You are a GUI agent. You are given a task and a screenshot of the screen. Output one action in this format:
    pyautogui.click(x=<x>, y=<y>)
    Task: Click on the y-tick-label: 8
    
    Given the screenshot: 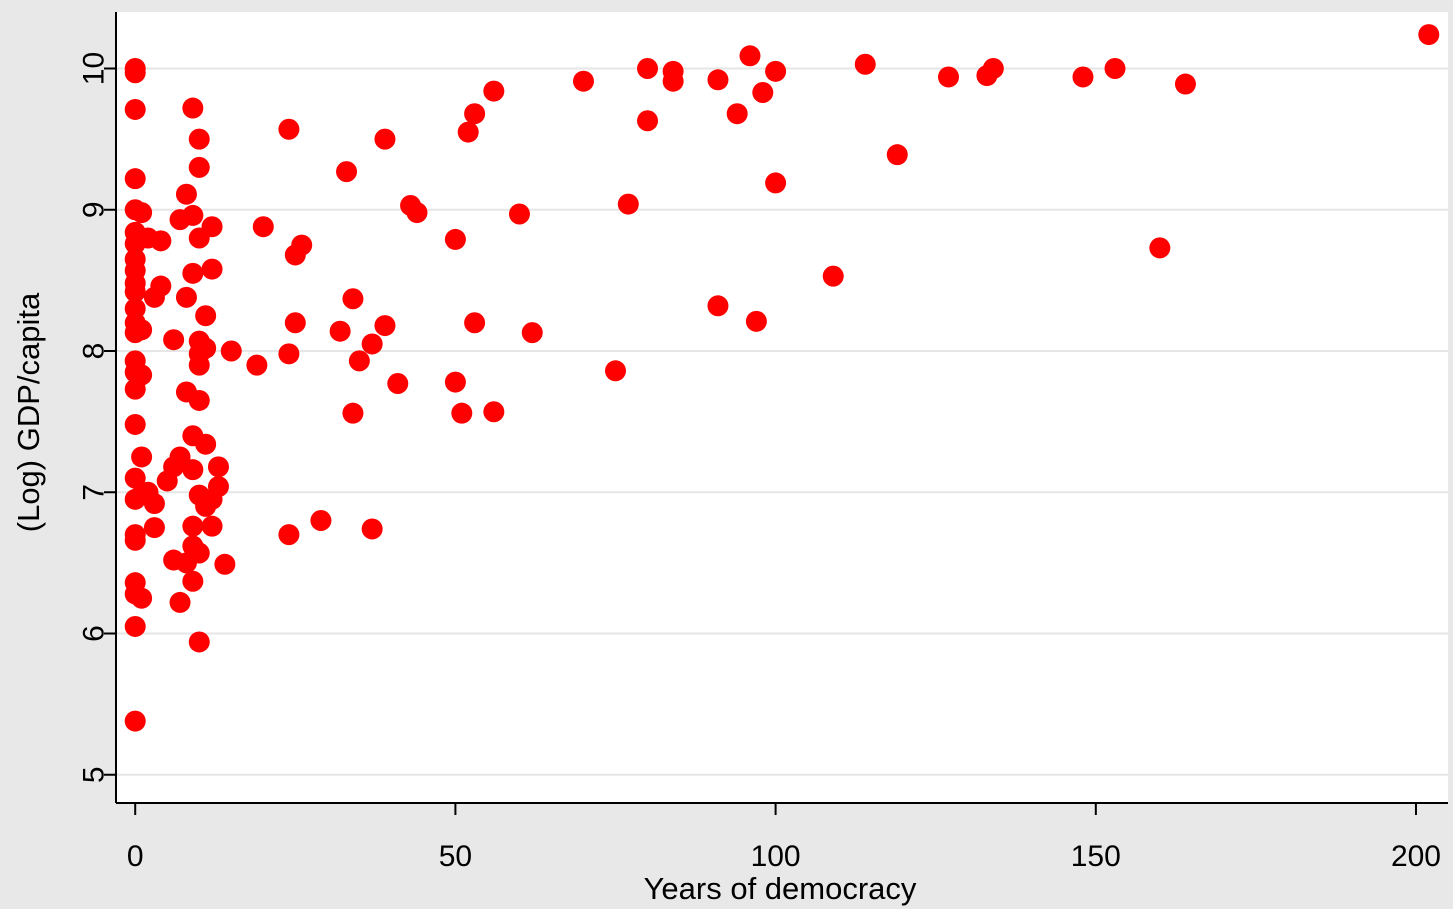 What is the action you would take?
    pyautogui.click(x=94, y=351)
    